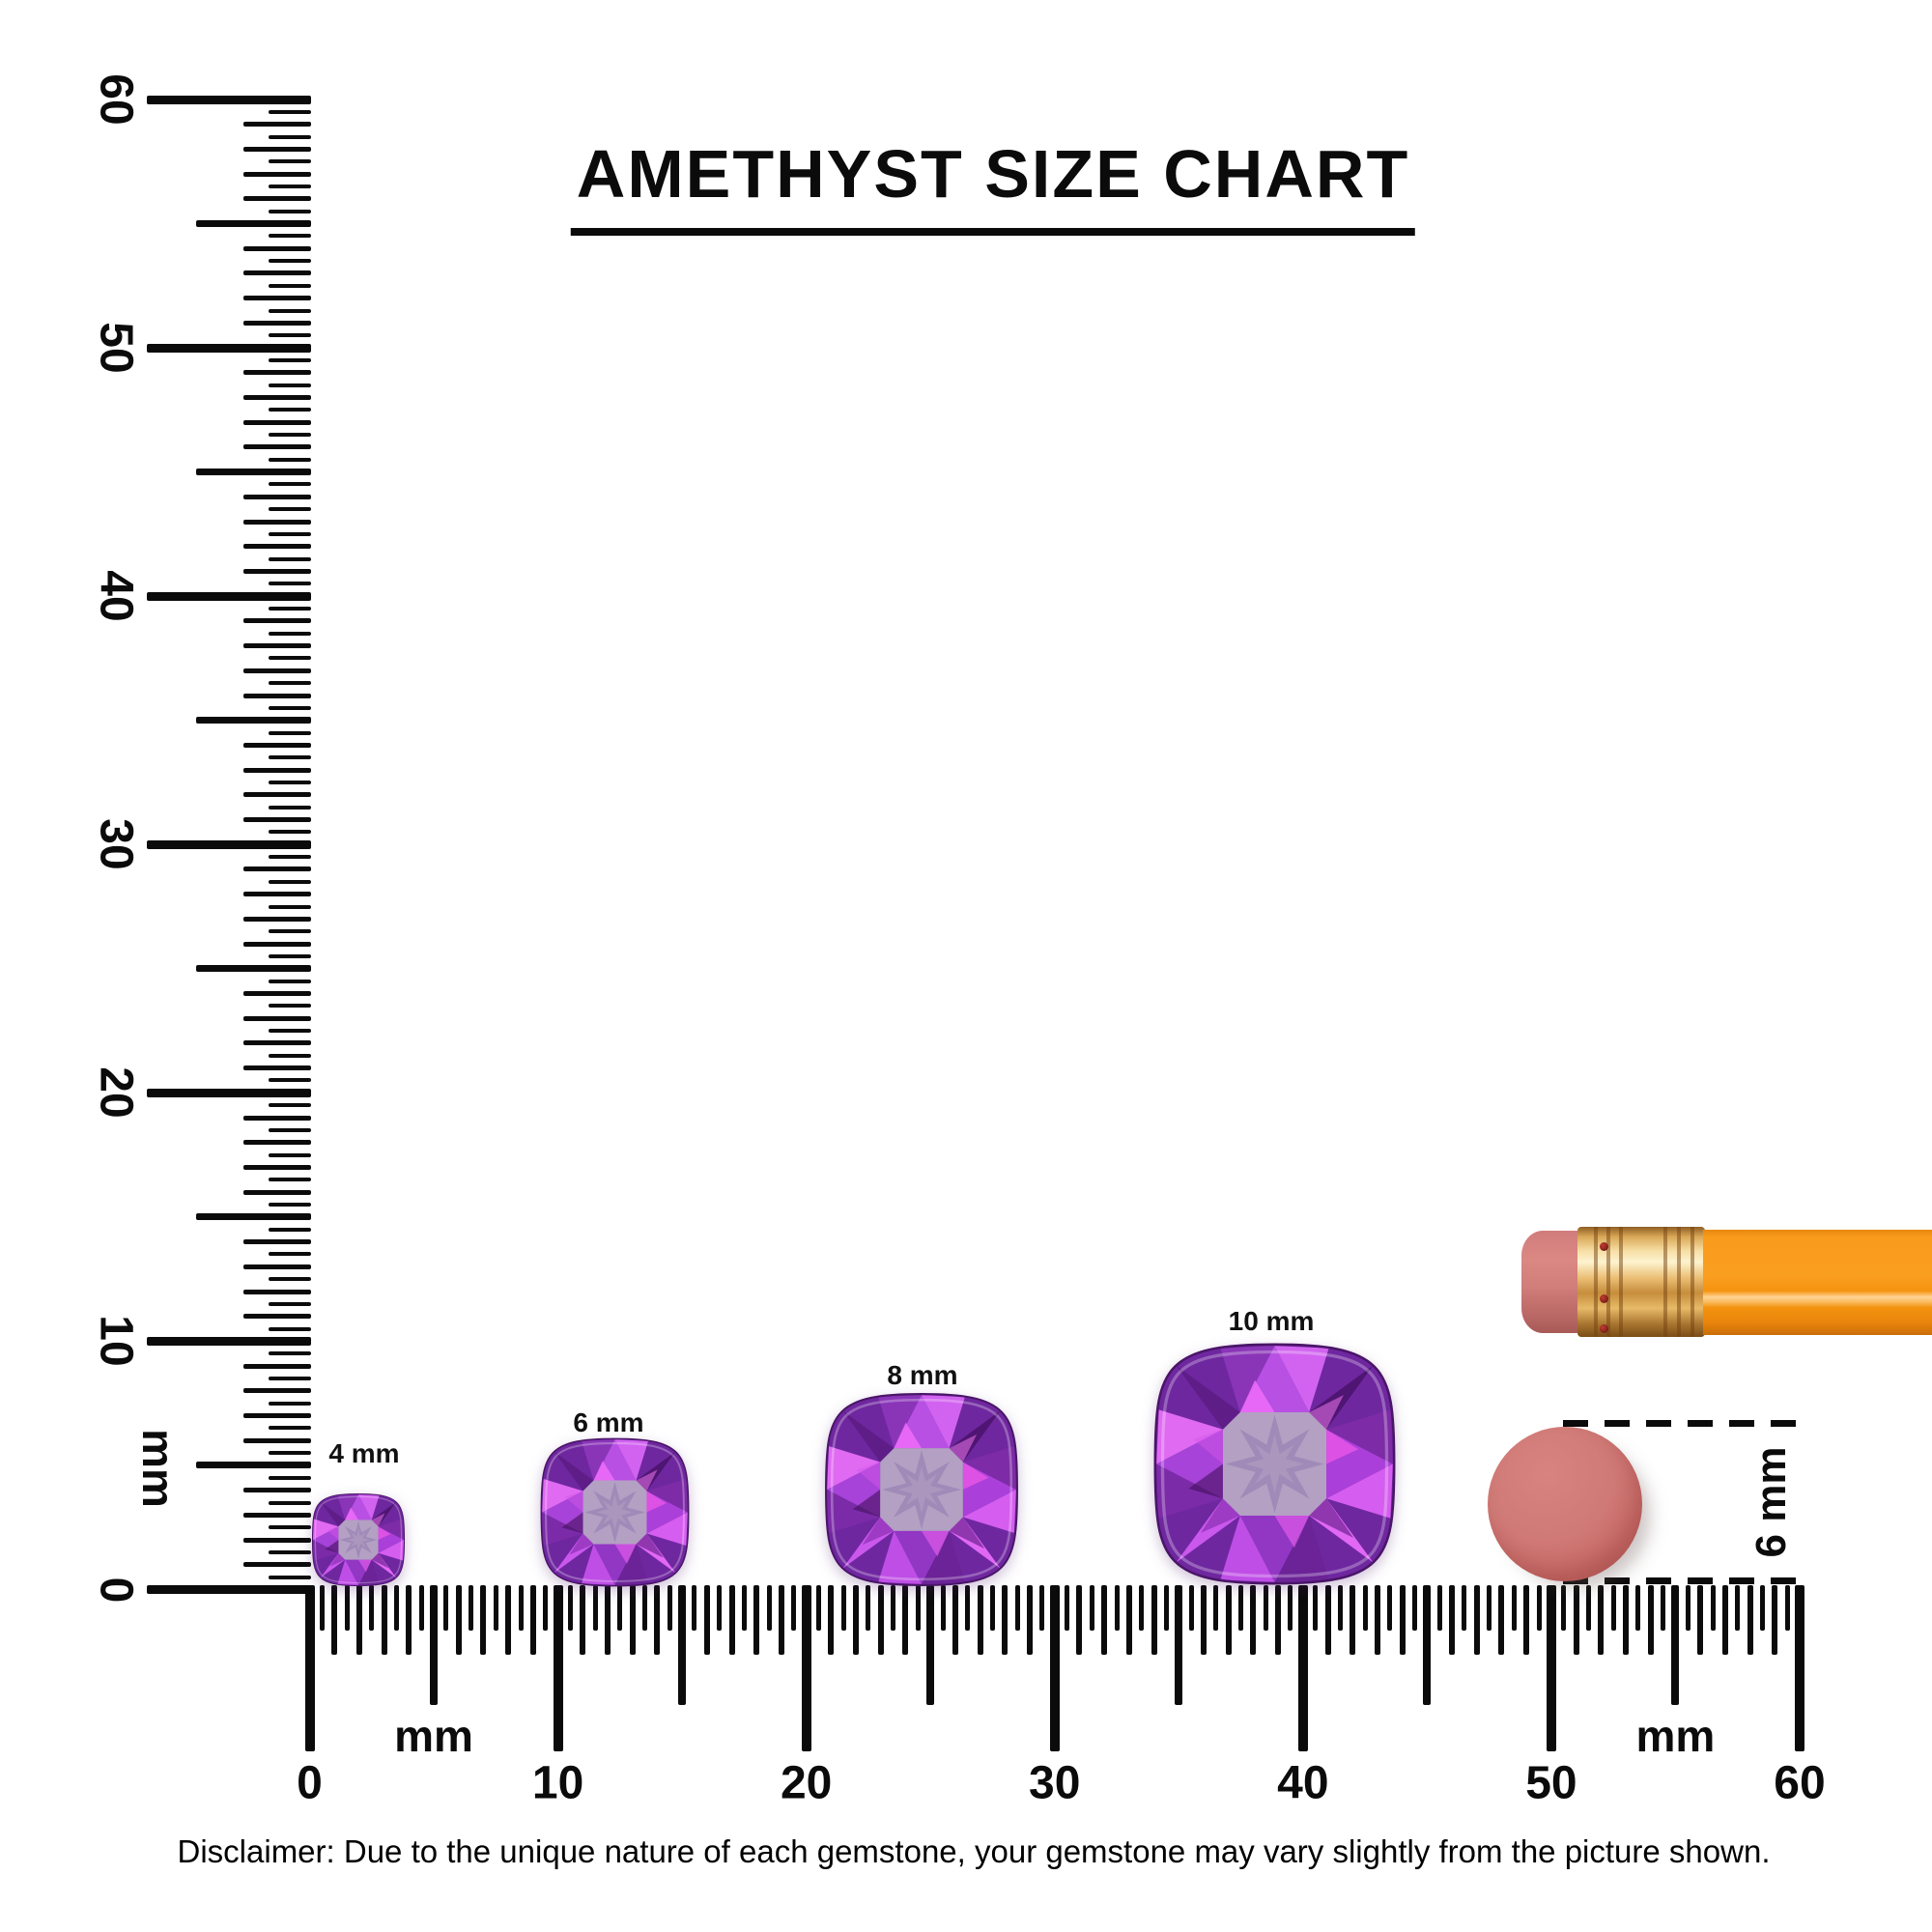  Describe the element at coordinates (1552, 1282) in the screenshot. I see `pencil-eraser` at that location.